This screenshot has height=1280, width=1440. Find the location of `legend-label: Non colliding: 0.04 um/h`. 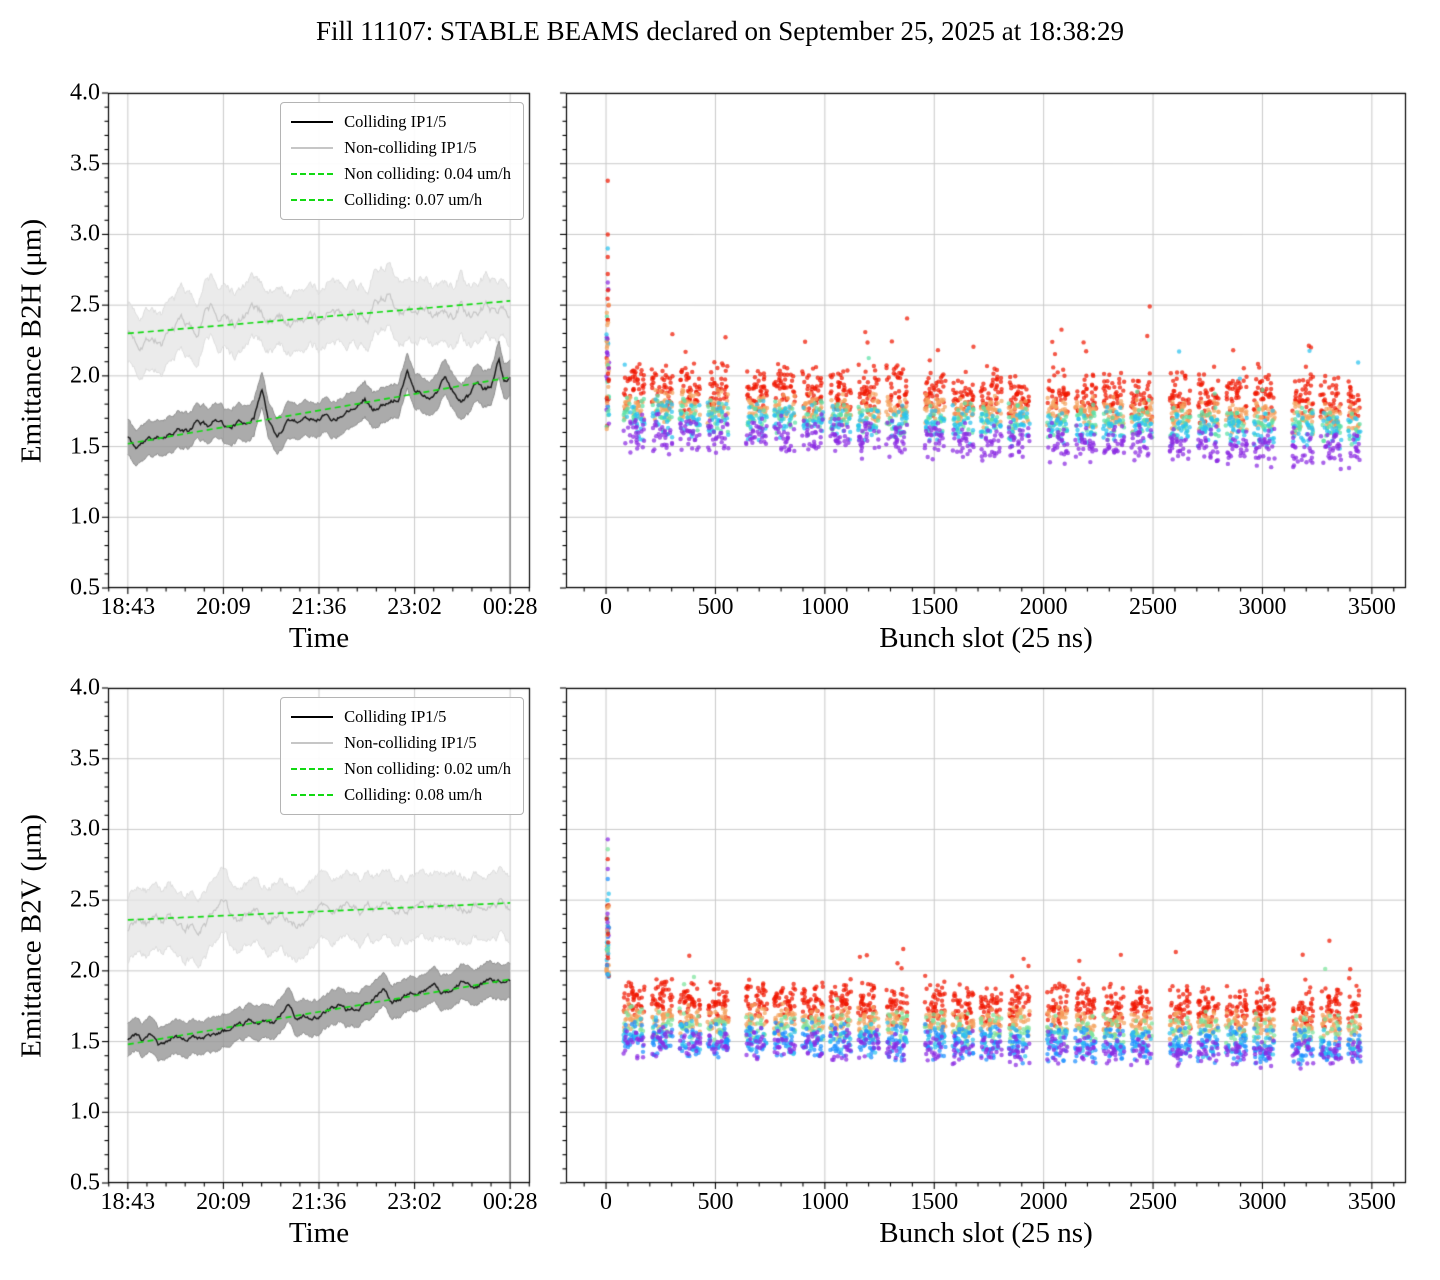

legend-label: Non colliding: 0.04 um/h is located at coordinates (427, 173).